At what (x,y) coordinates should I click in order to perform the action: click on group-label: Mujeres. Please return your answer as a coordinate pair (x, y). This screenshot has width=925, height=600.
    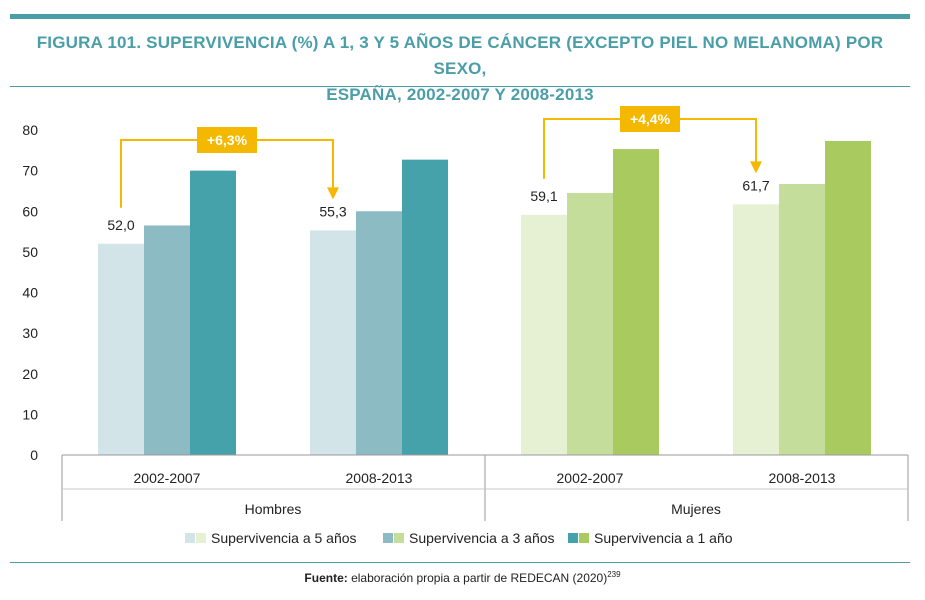
    Looking at the image, I should click on (696, 509).